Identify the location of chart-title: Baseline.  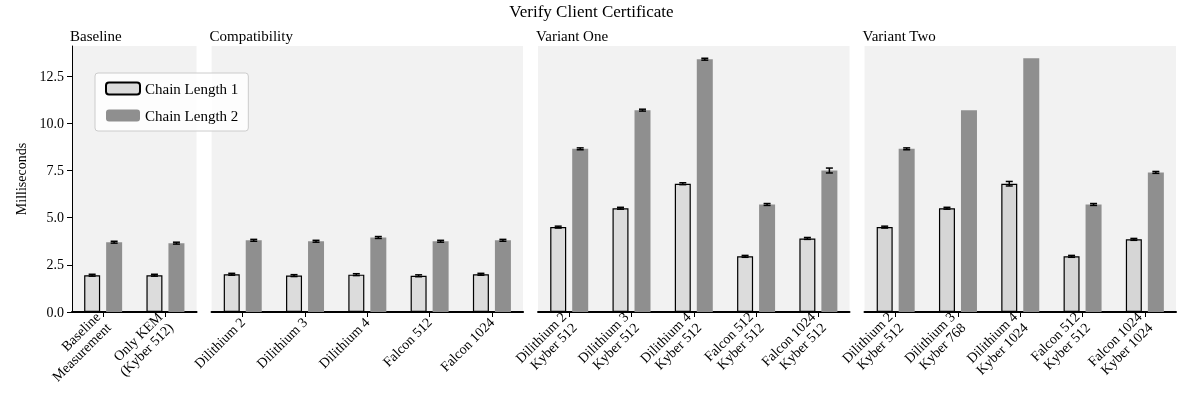
(96, 35).